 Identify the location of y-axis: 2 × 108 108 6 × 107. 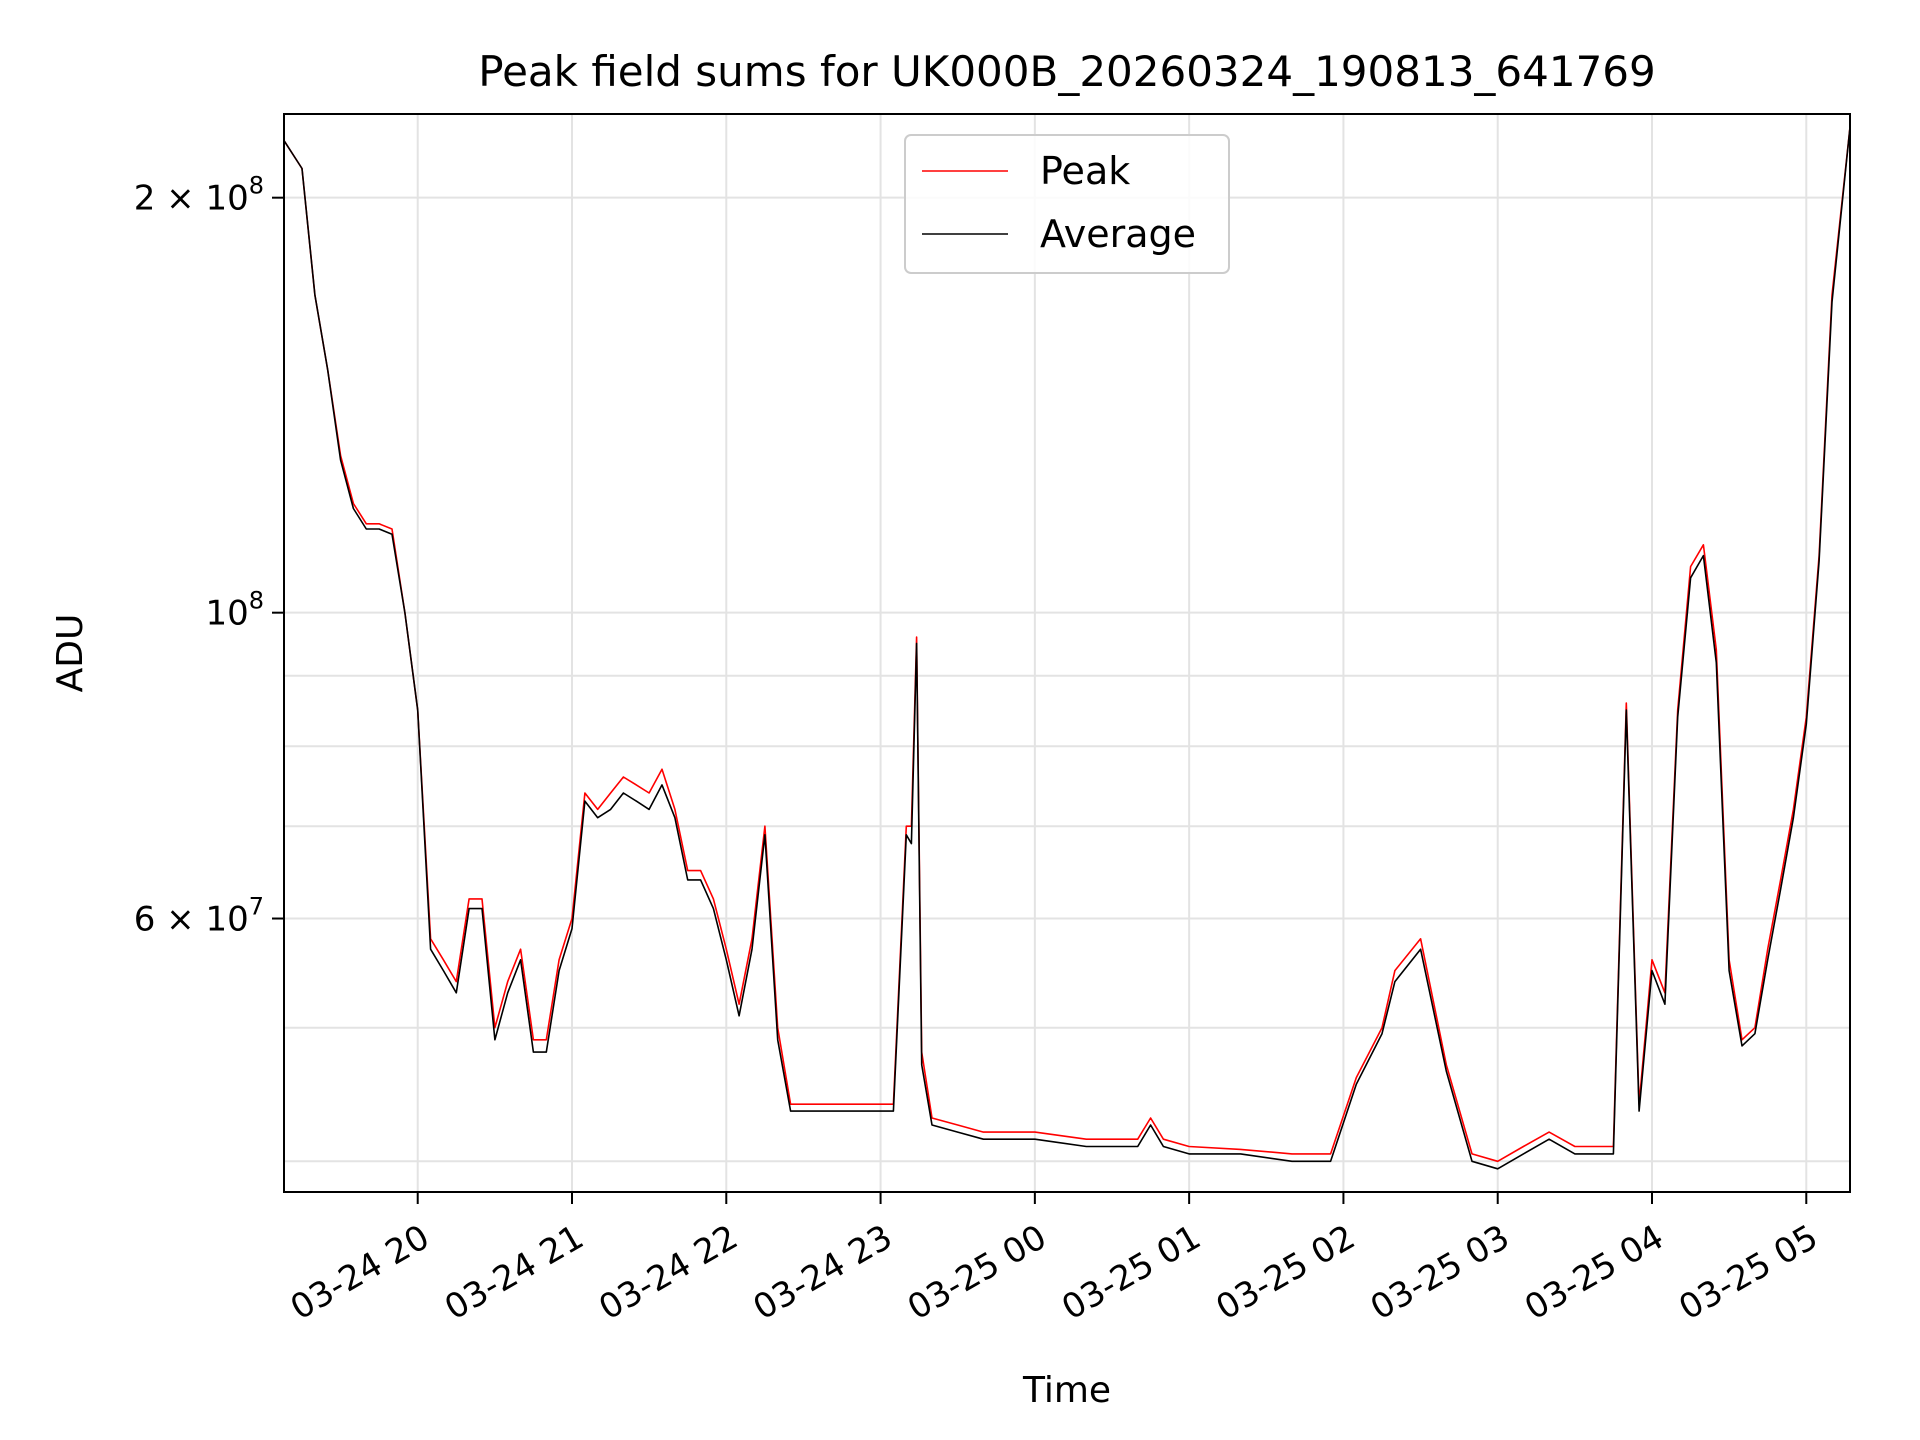
(209, 556).